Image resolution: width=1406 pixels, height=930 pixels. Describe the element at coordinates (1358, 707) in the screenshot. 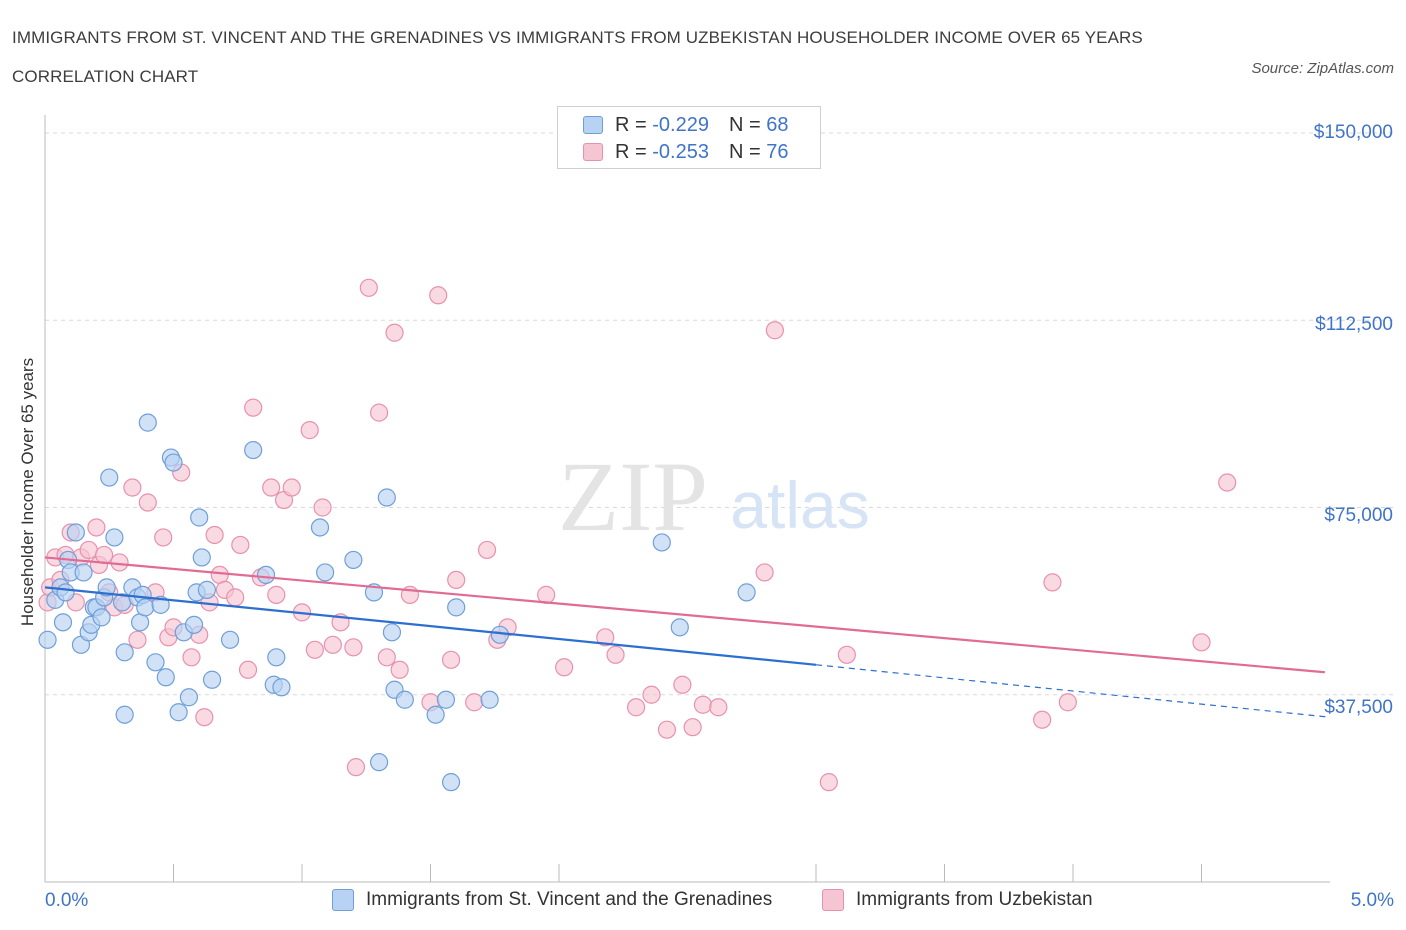

I see `y-tick-label: $37,500` at that location.